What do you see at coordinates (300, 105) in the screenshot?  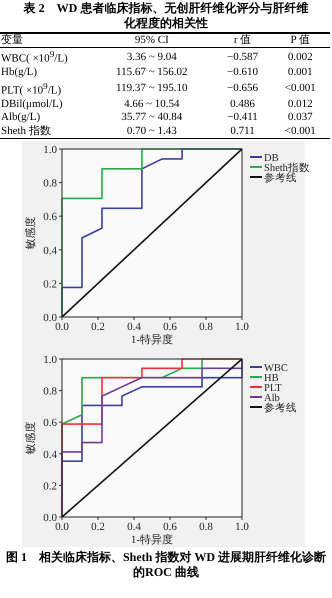 I see `text: 0.012` at bounding box center [300, 105].